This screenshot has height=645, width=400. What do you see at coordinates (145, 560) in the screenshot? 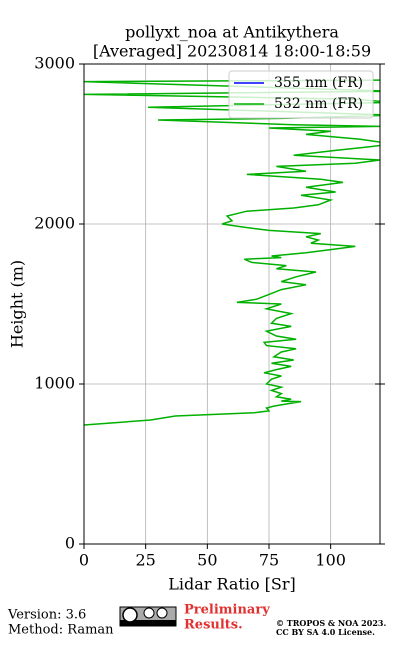
I see `x-tick-label: 25` at bounding box center [145, 560].